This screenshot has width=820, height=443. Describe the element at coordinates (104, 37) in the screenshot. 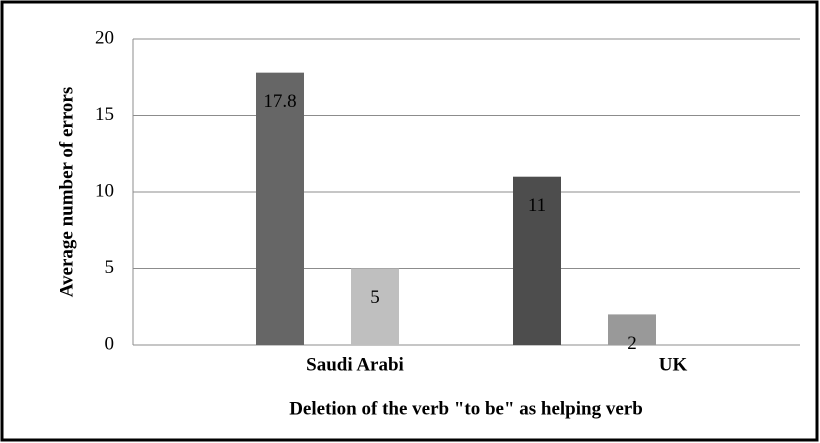

I see `y-tick-label: 20` at that location.